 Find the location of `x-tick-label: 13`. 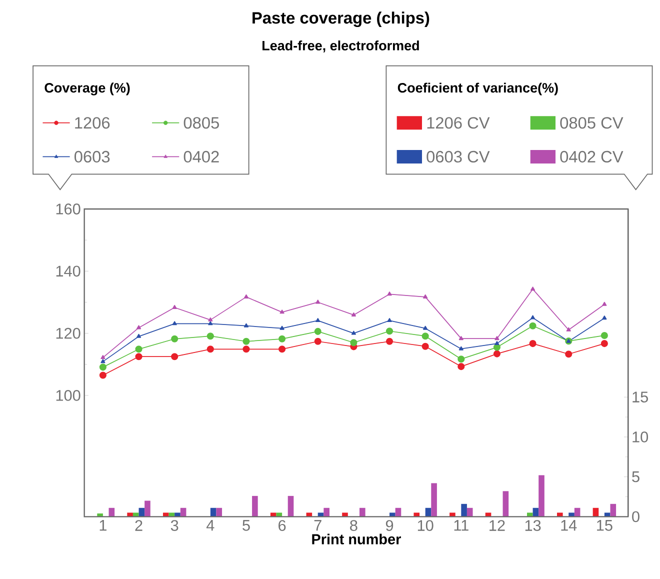

x-tick-label: 13 is located at coordinates (533, 526).